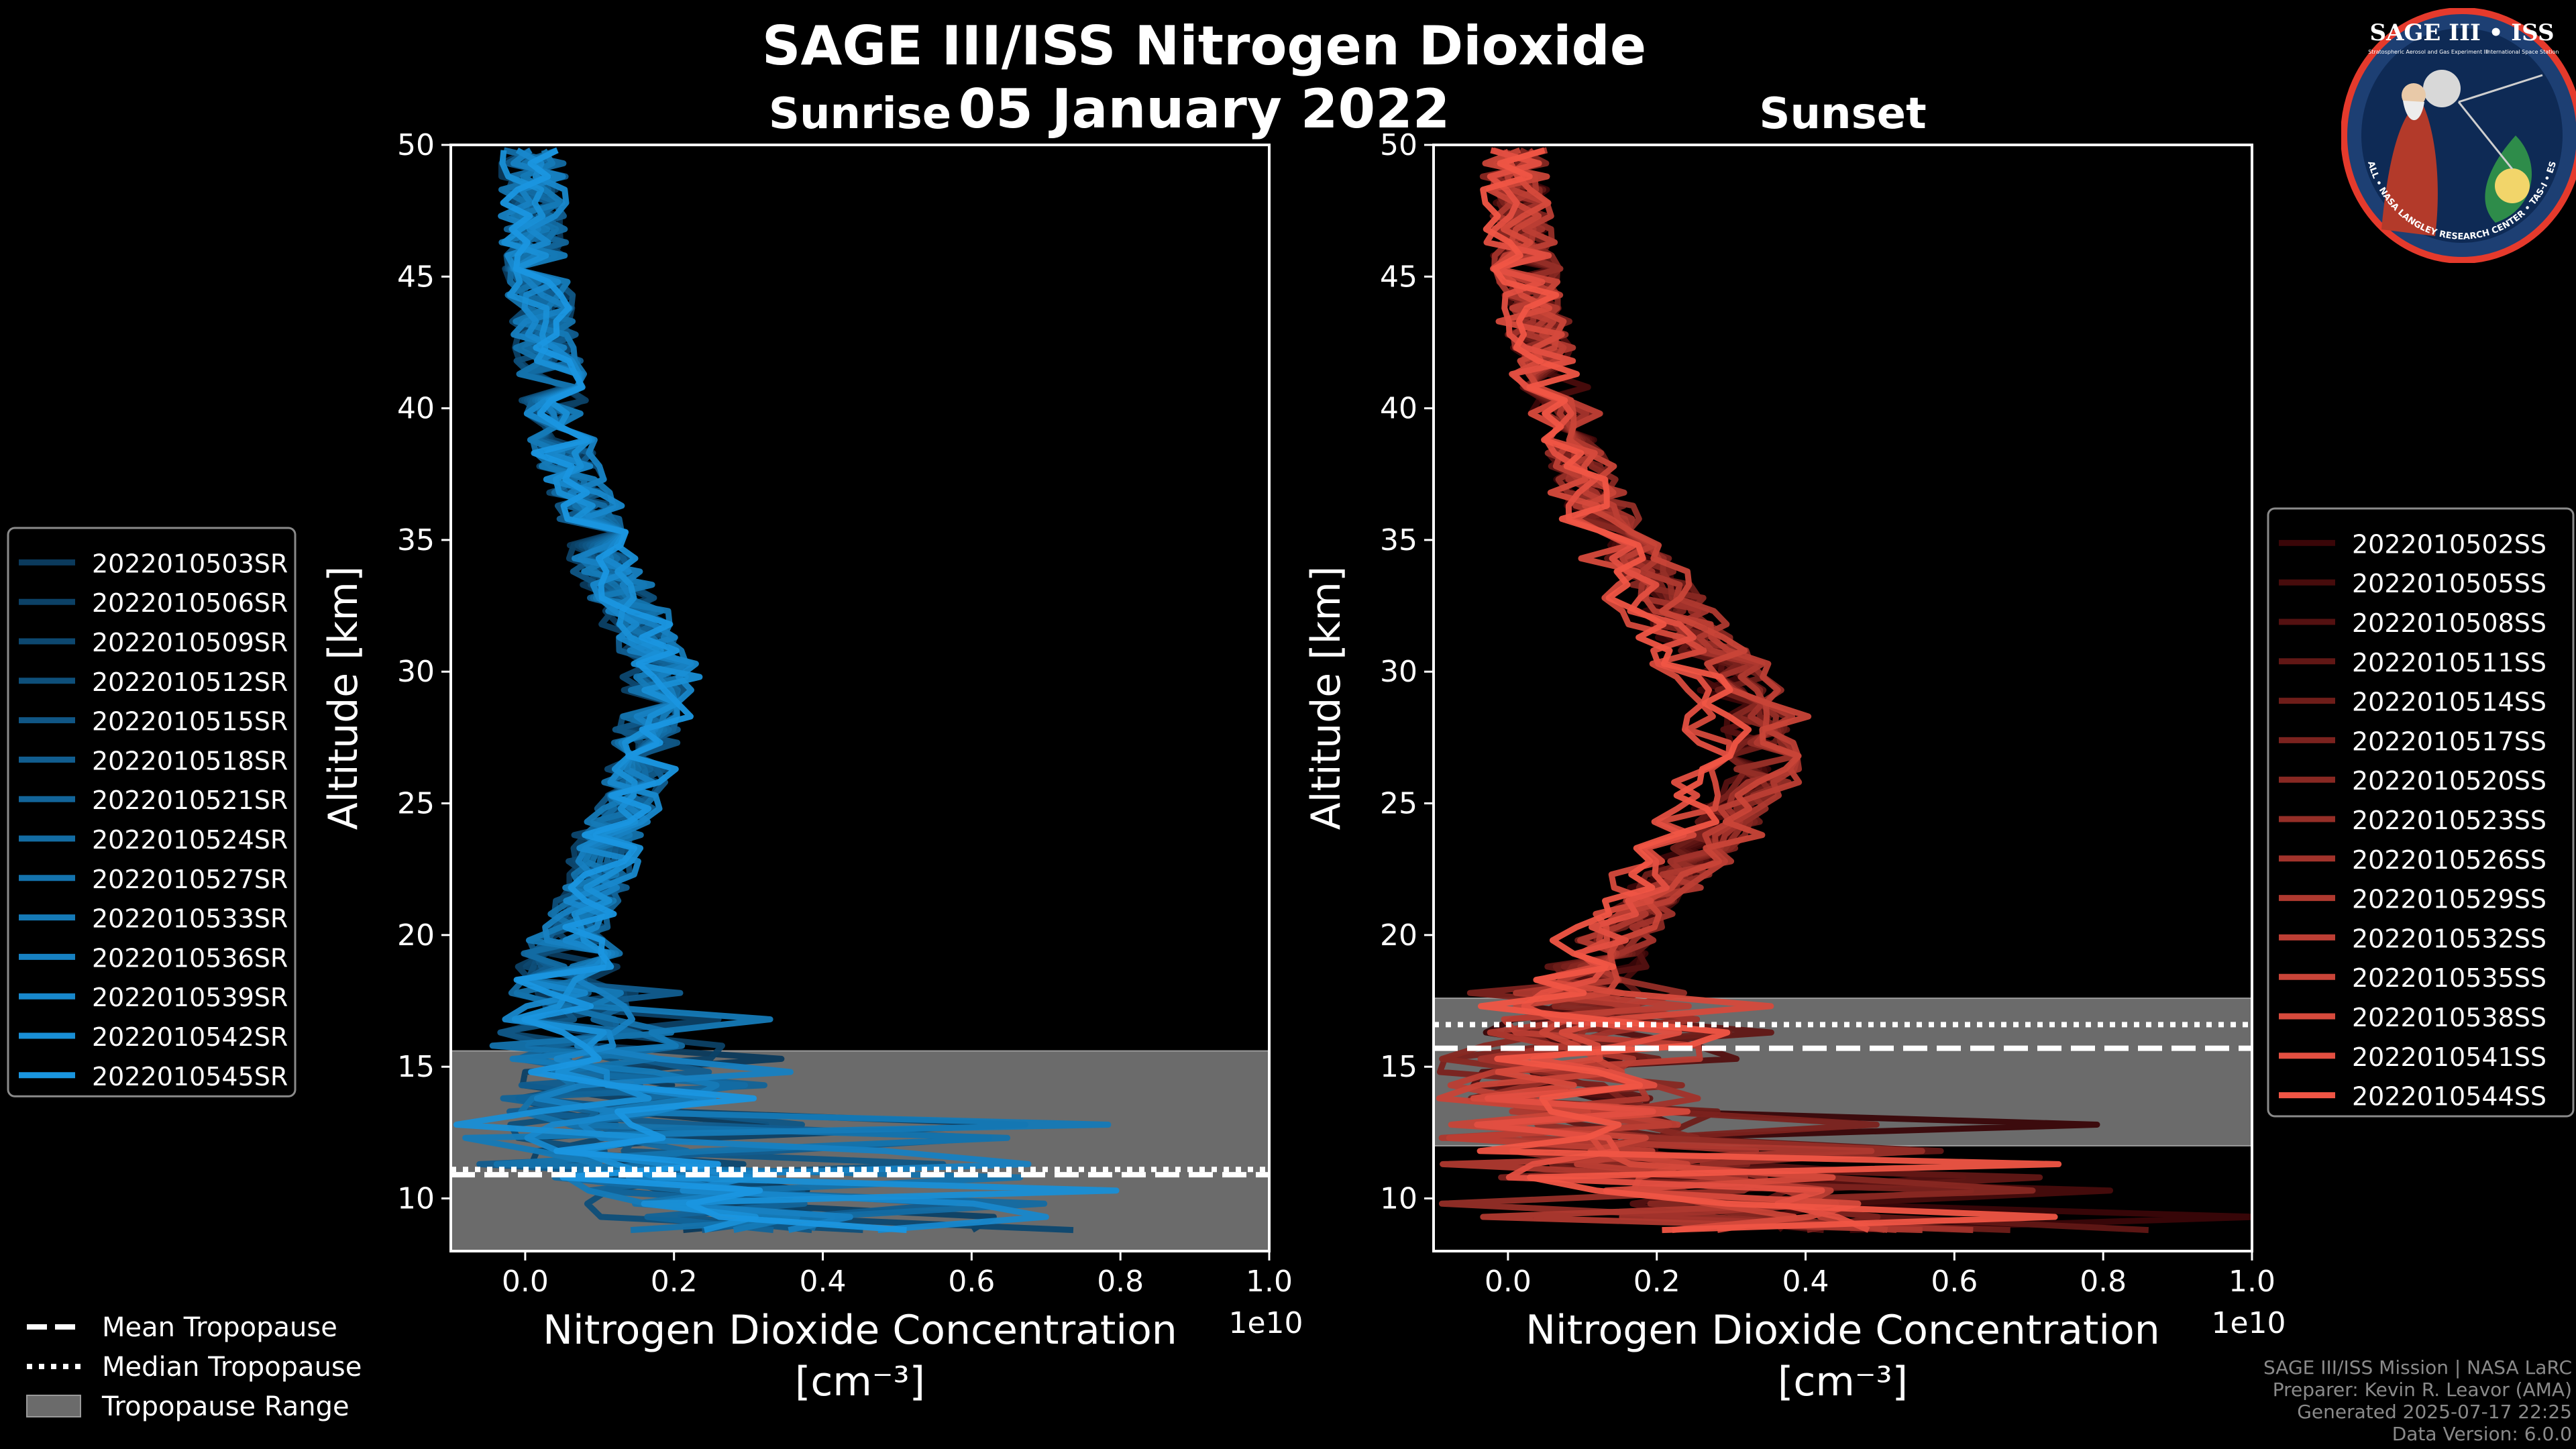  I want to click on legend-label: 2022010545SR, so click(190, 1076).